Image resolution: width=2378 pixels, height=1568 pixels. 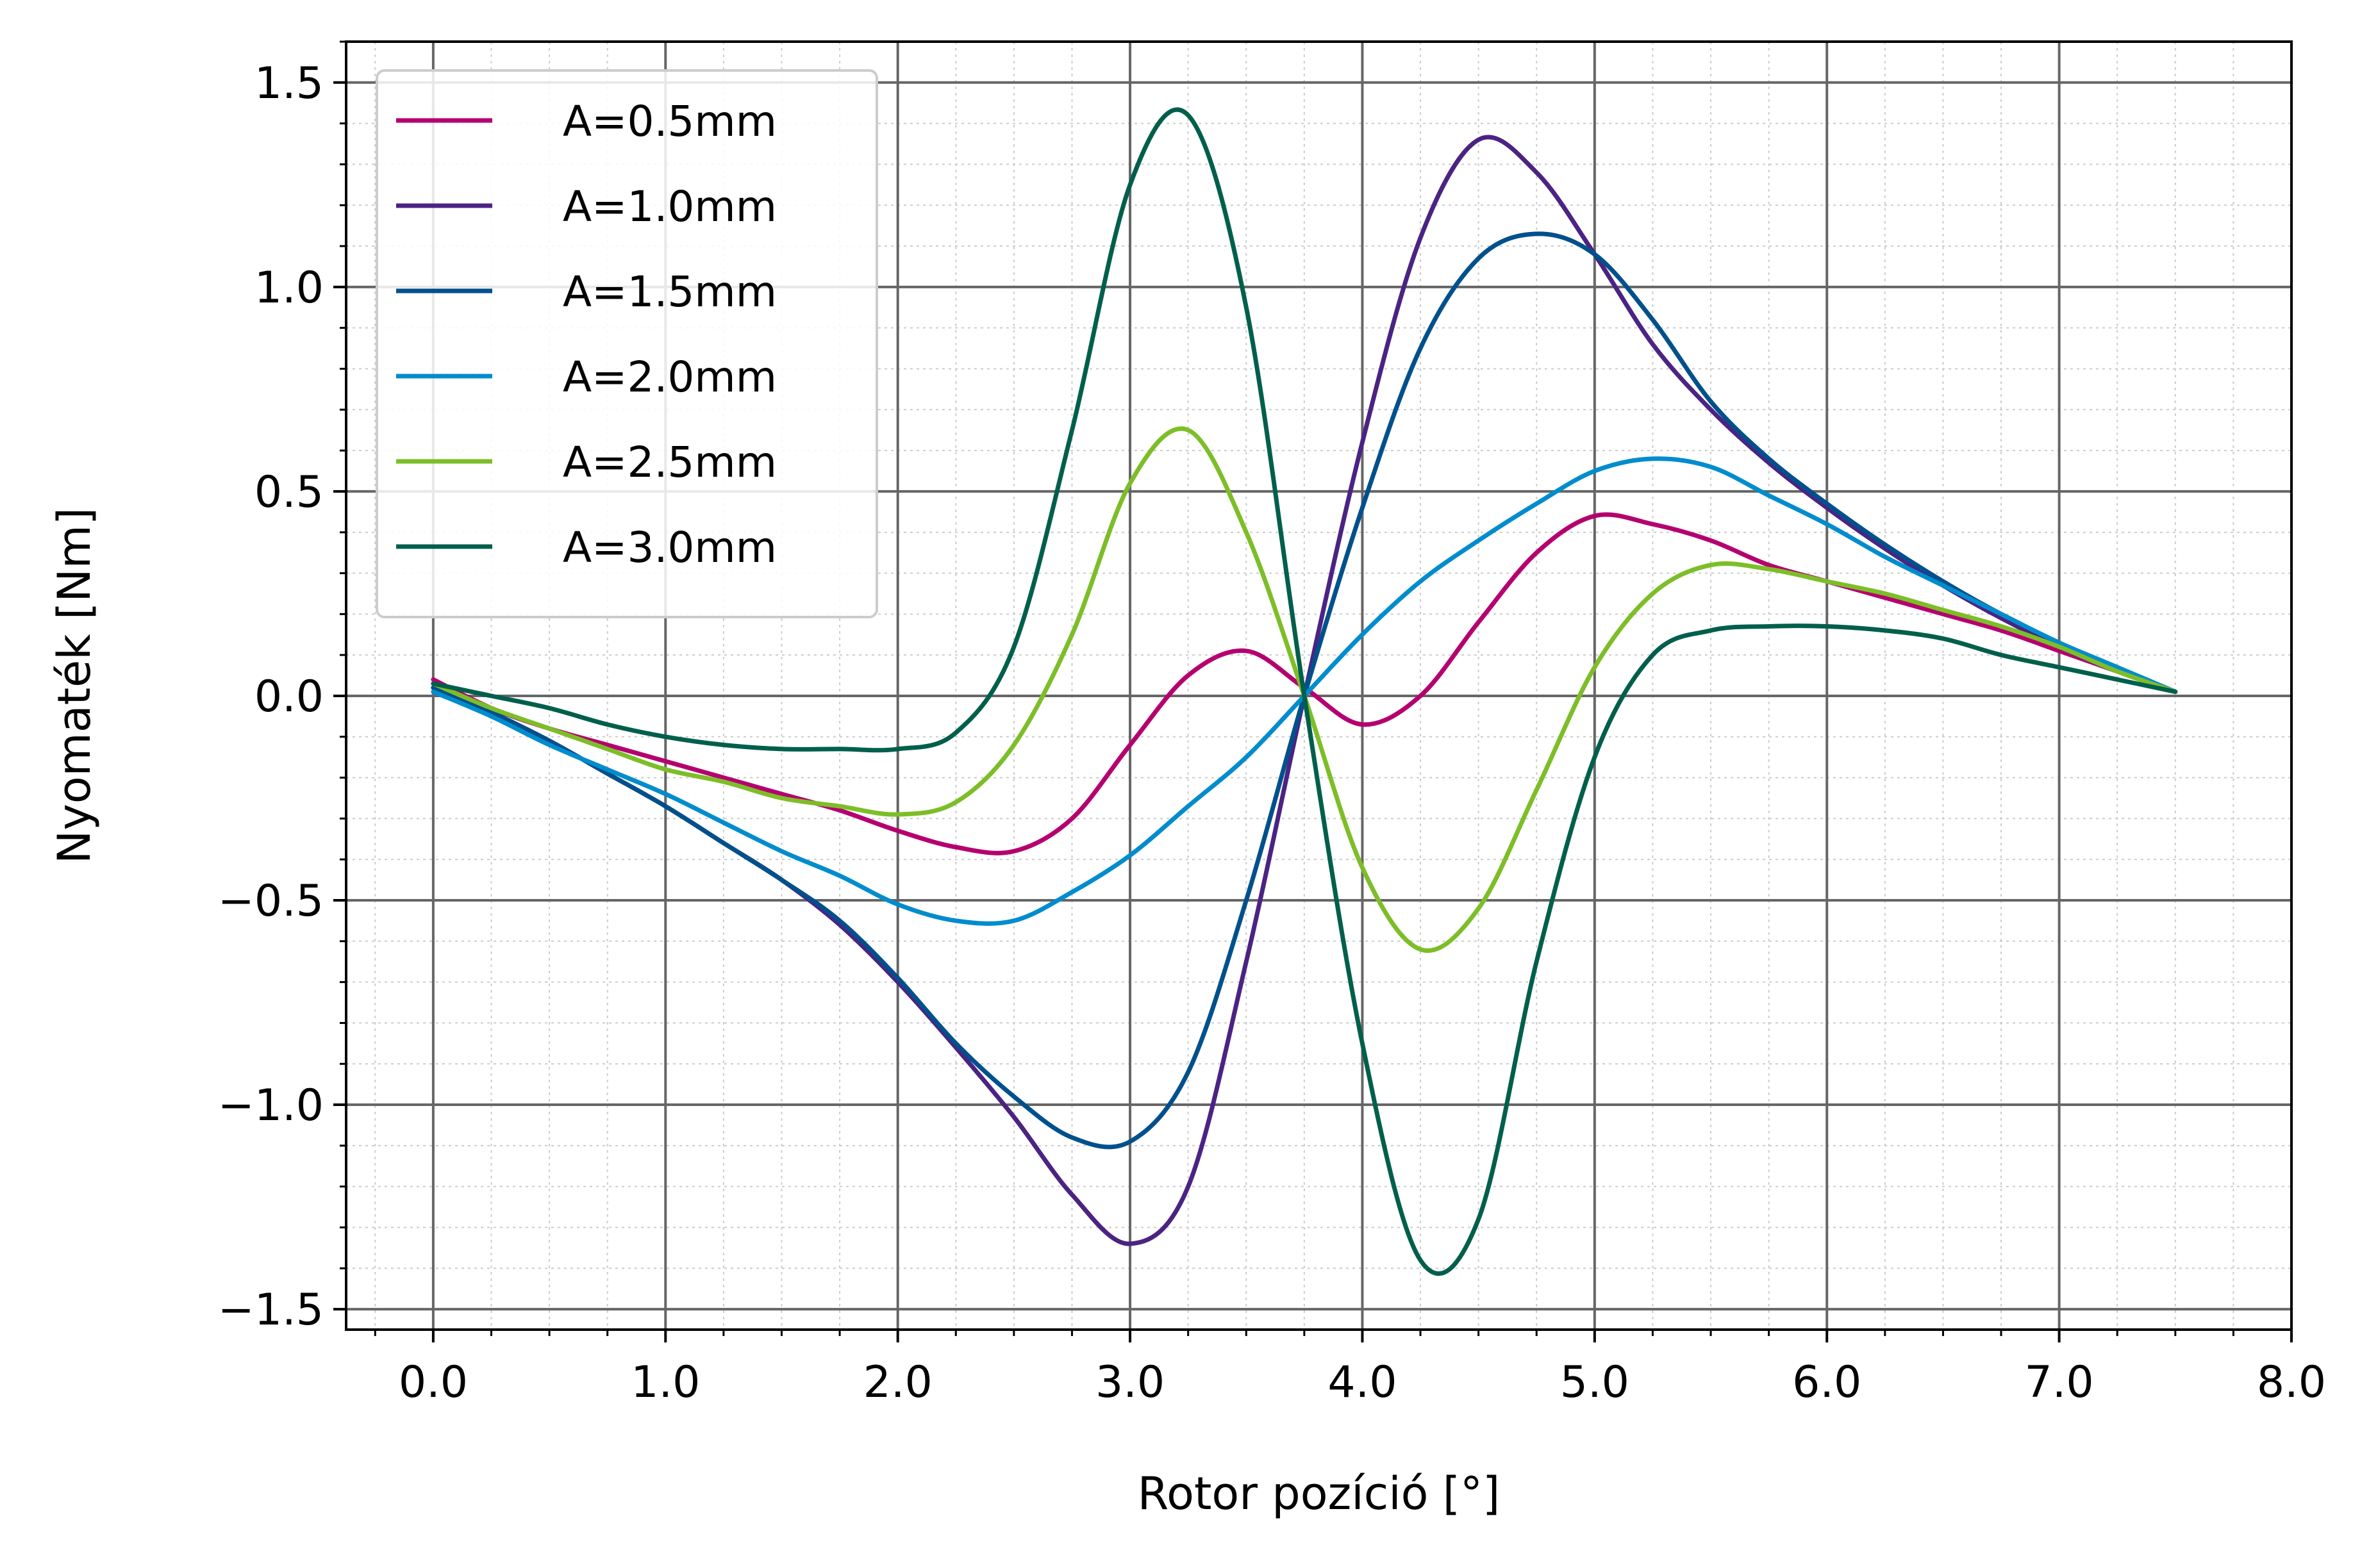 What do you see at coordinates (1827, 1382) in the screenshot?
I see `x-tick-label: 6.0` at bounding box center [1827, 1382].